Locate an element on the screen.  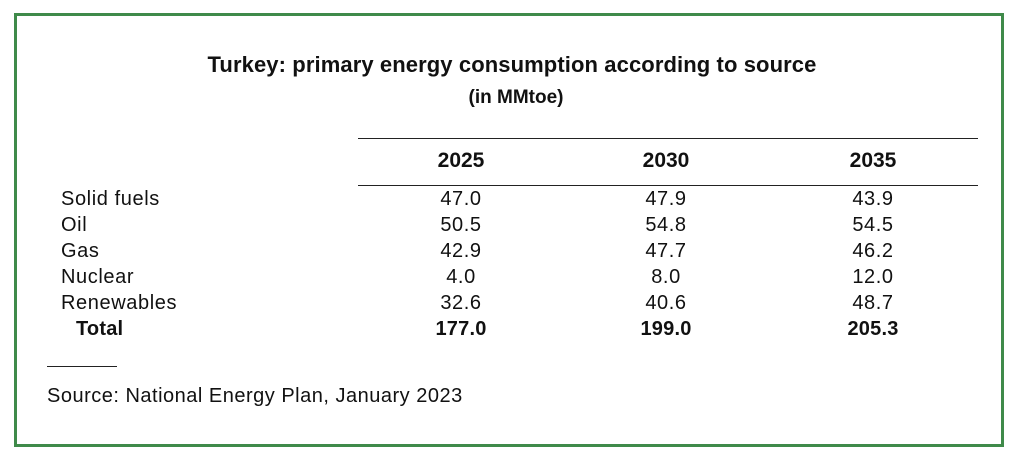
cell-total-2025: 177.0 is located at coordinates (461, 329).